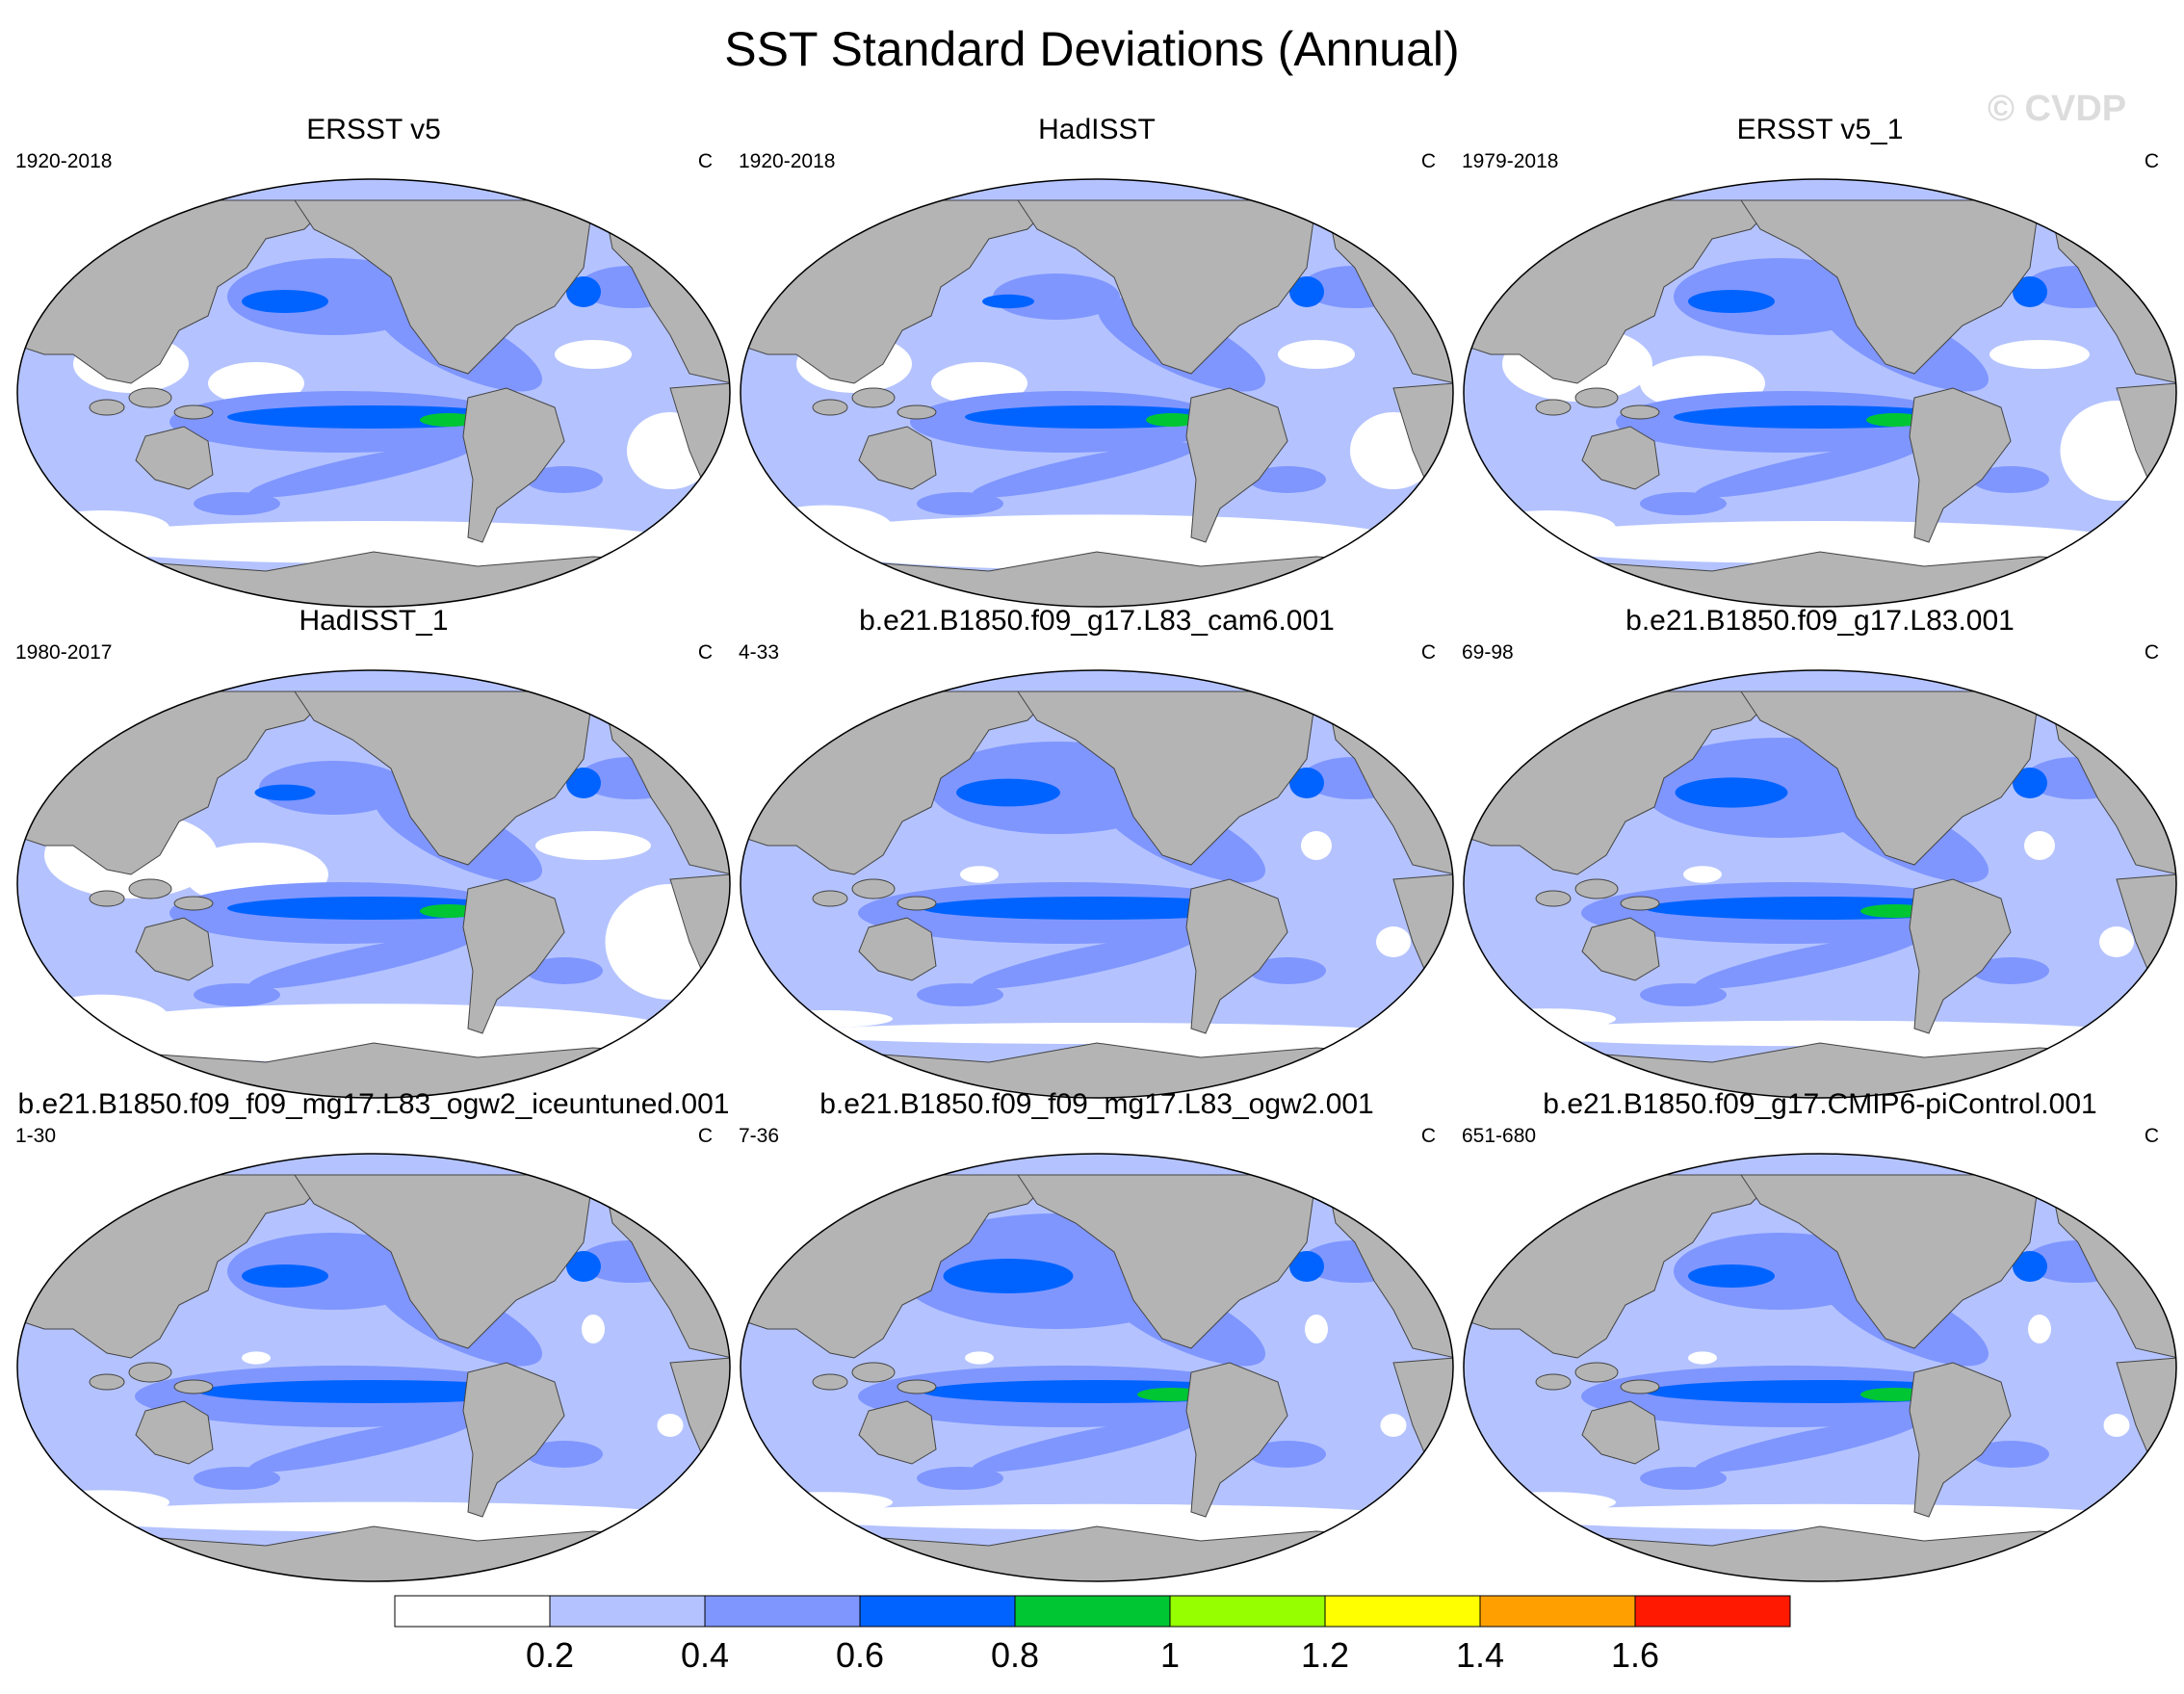 Image resolution: width=2184 pixels, height=1694 pixels. Describe the element at coordinates (374, 621) in the screenshot. I see `panel-title: HadISST_1` at that location.